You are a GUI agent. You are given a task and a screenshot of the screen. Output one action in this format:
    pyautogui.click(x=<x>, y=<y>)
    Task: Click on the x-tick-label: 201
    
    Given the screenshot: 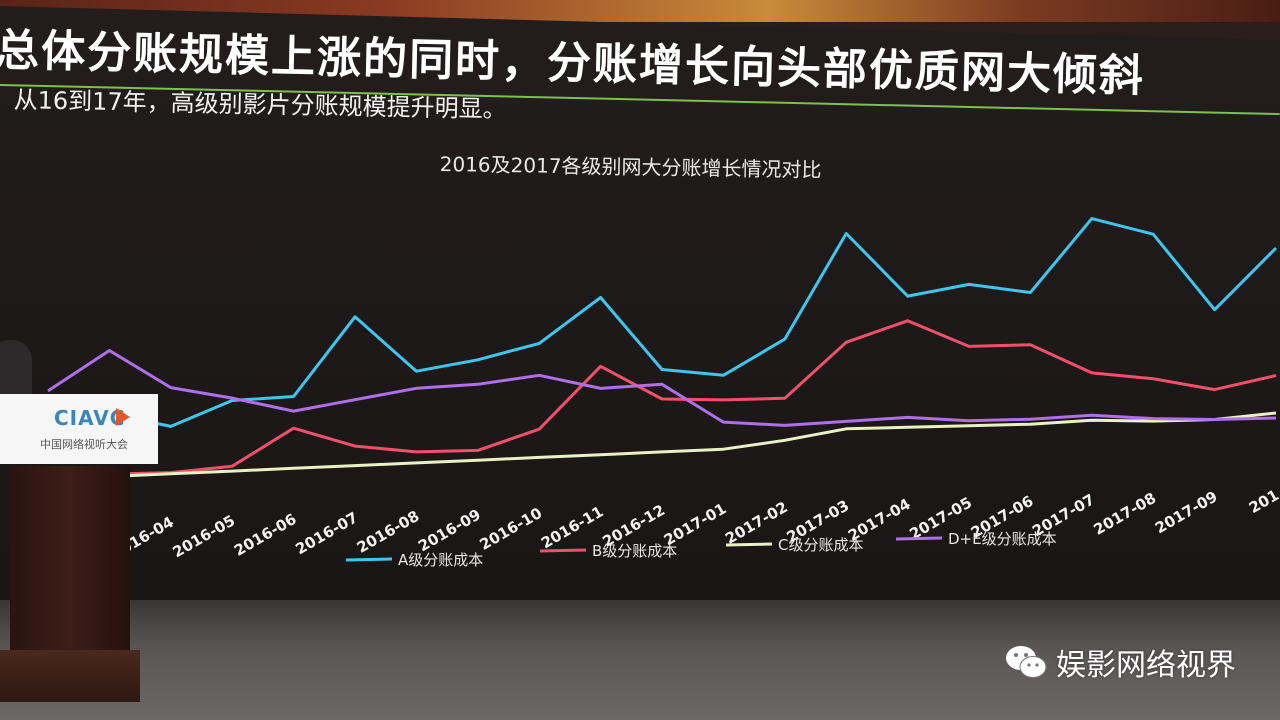 What is the action you would take?
    pyautogui.click(x=1263, y=501)
    